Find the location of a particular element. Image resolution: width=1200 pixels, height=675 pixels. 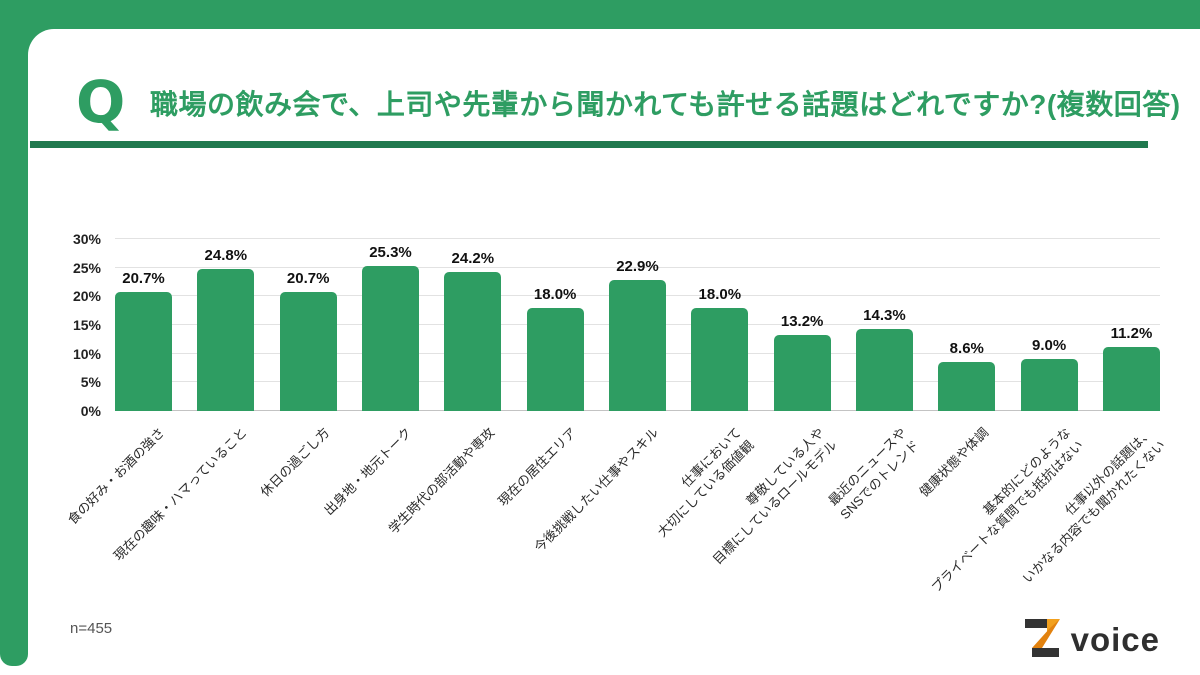

y-tick-label: 5% is located at coordinates (90, 382).